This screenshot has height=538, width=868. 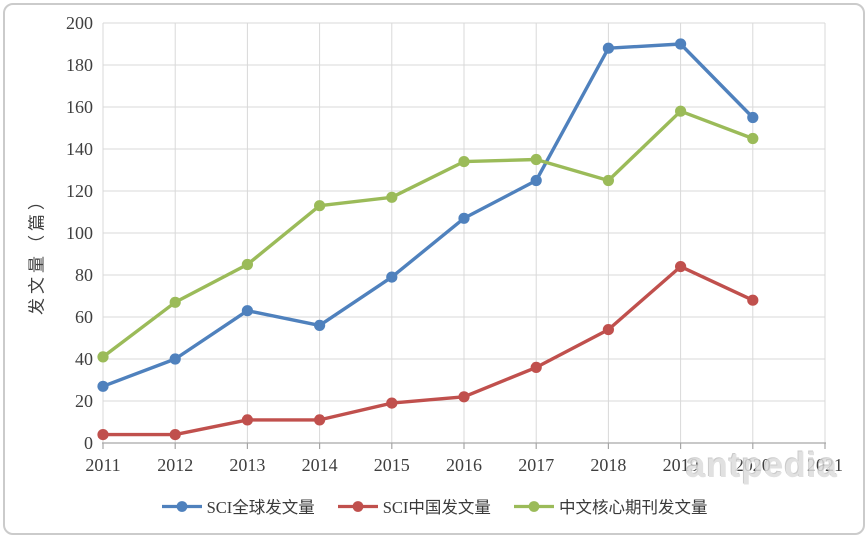 What do you see at coordinates (753, 465) in the screenshot?
I see `svg-text: 2020` at bounding box center [753, 465].